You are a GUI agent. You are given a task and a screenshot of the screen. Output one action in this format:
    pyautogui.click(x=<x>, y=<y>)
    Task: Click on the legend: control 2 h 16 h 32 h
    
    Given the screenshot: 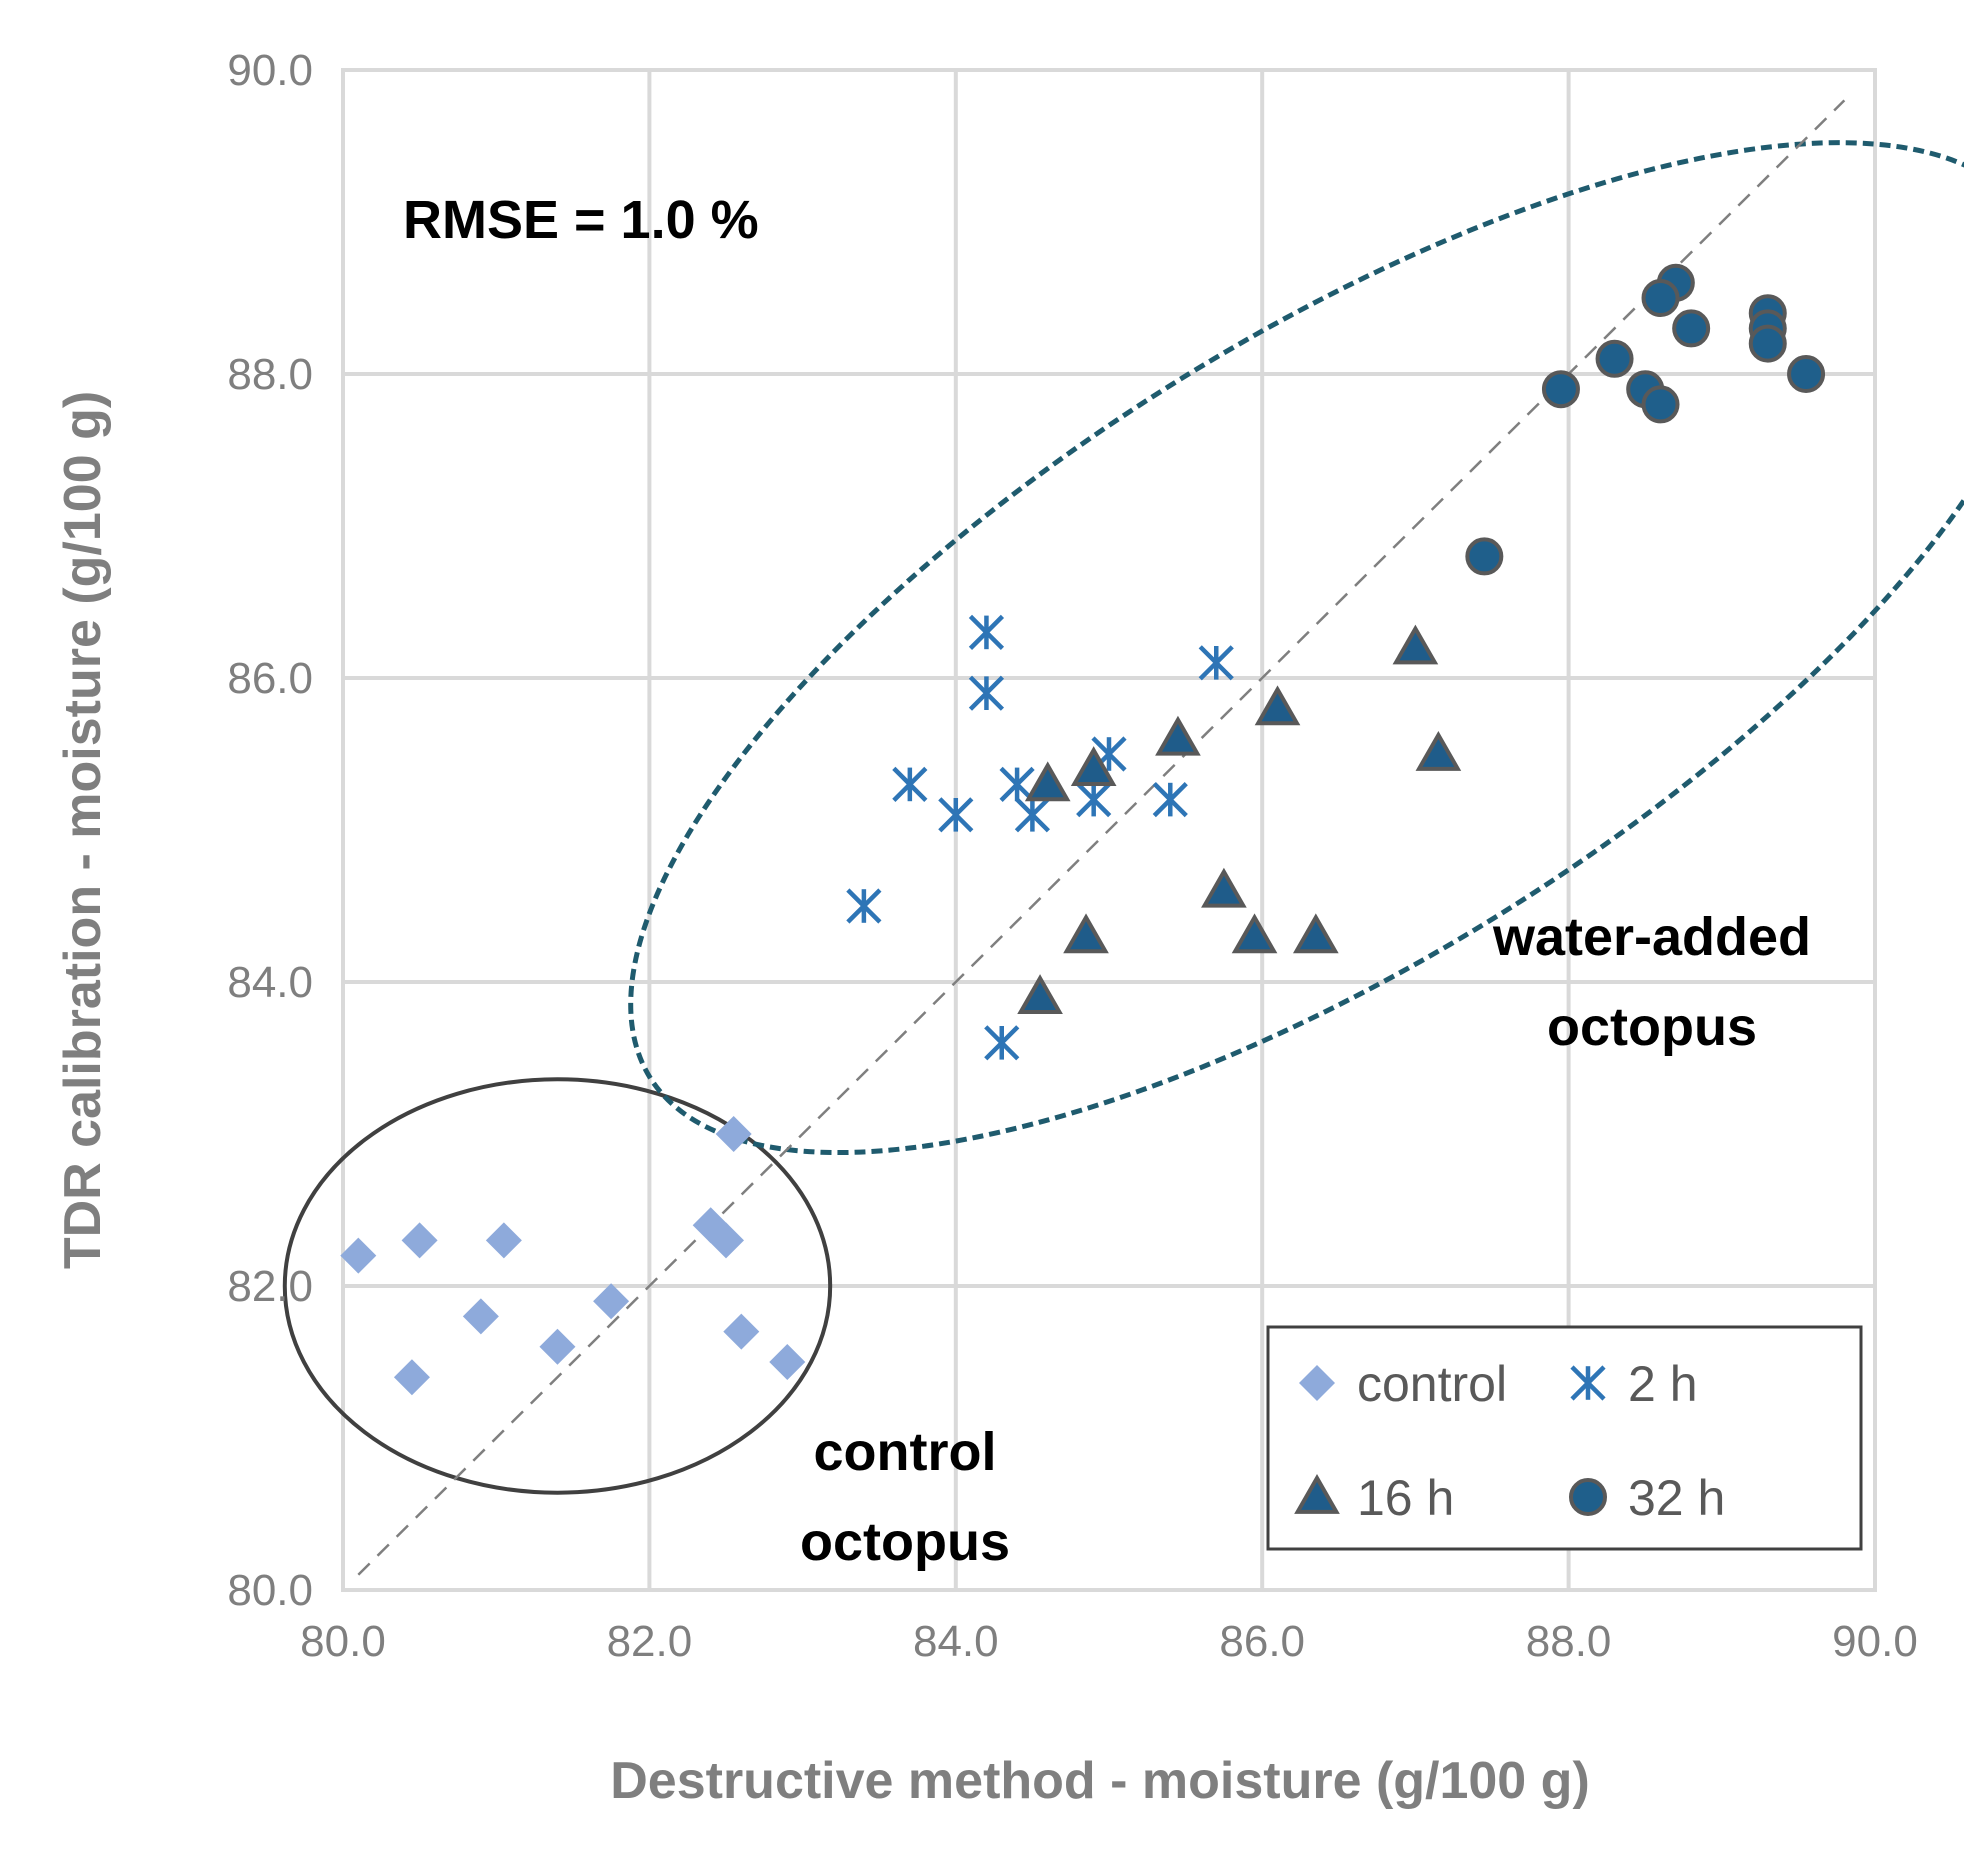 What is the action you would take?
    pyautogui.click(x=1564, y=1438)
    